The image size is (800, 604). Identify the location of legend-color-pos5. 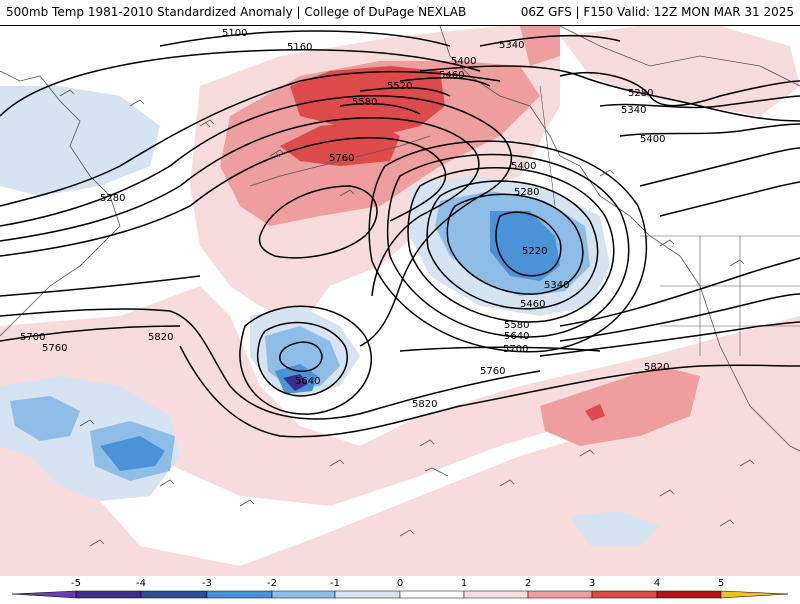
(689, 594).